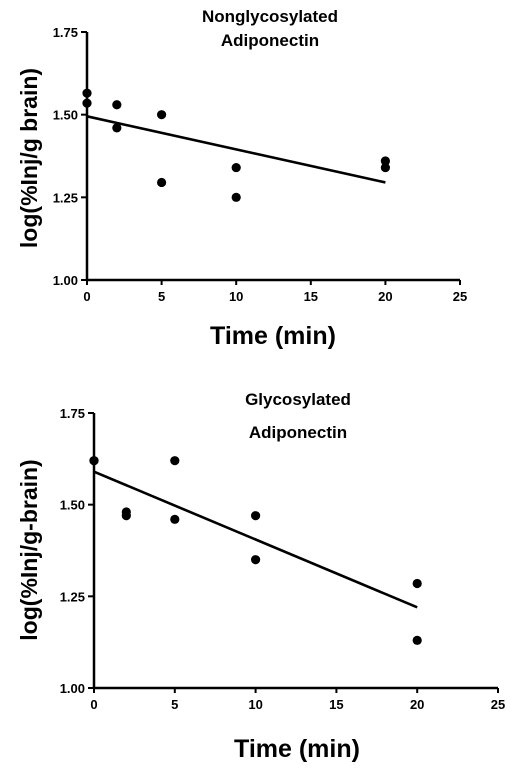 This screenshot has height=774, width=520. Describe the element at coordinates (29, 549) in the screenshot. I see `y-axis-label: log(%Inj/g-brain)` at that location.